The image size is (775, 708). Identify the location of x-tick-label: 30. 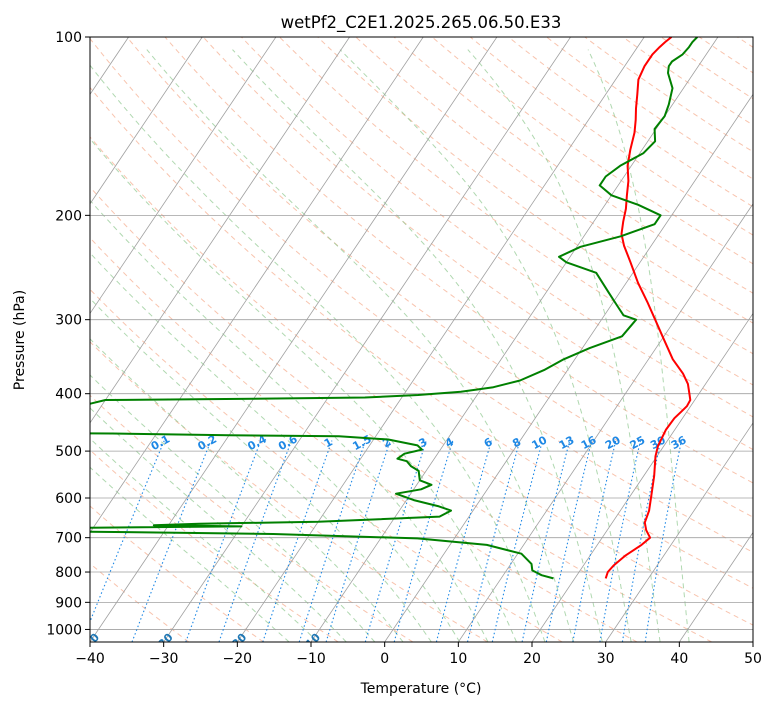
(606, 659).